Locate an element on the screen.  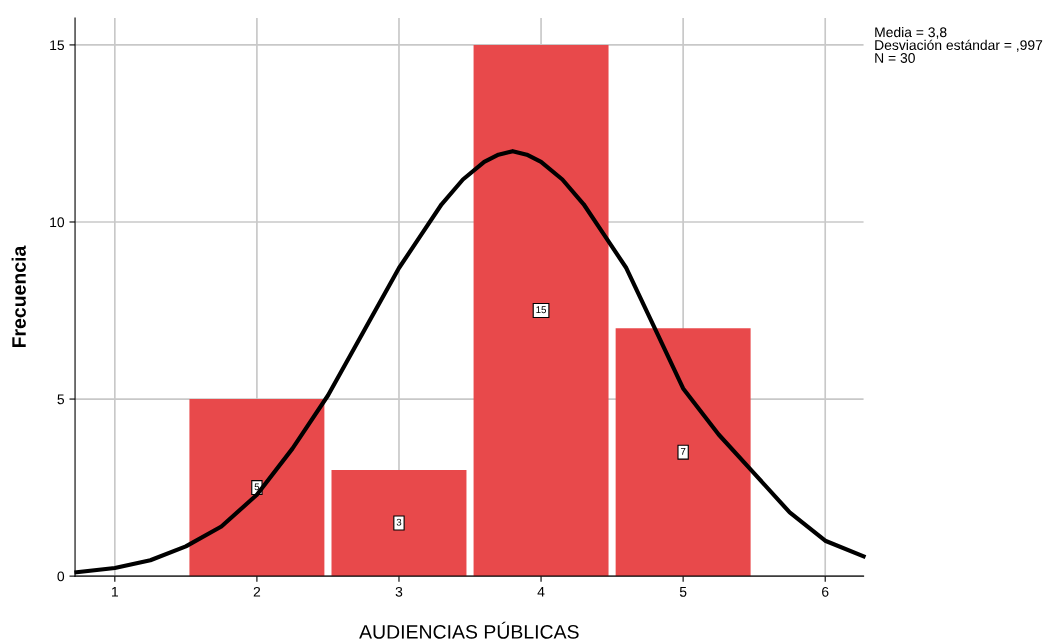
y-tick-label: 10 is located at coordinates (57, 222).